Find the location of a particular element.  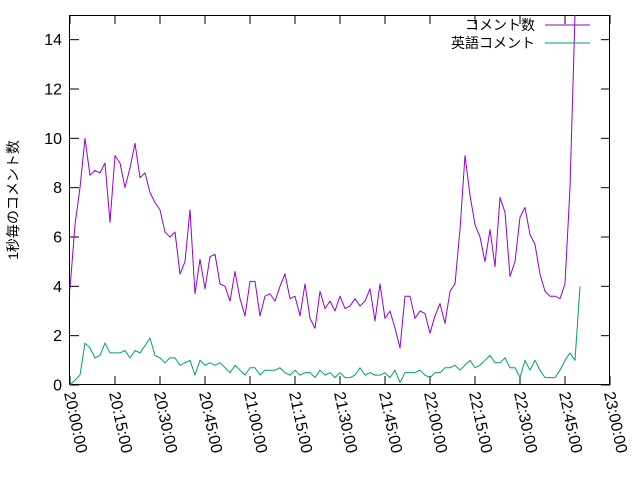

legend-label: 英語コメント is located at coordinates (493, 43).